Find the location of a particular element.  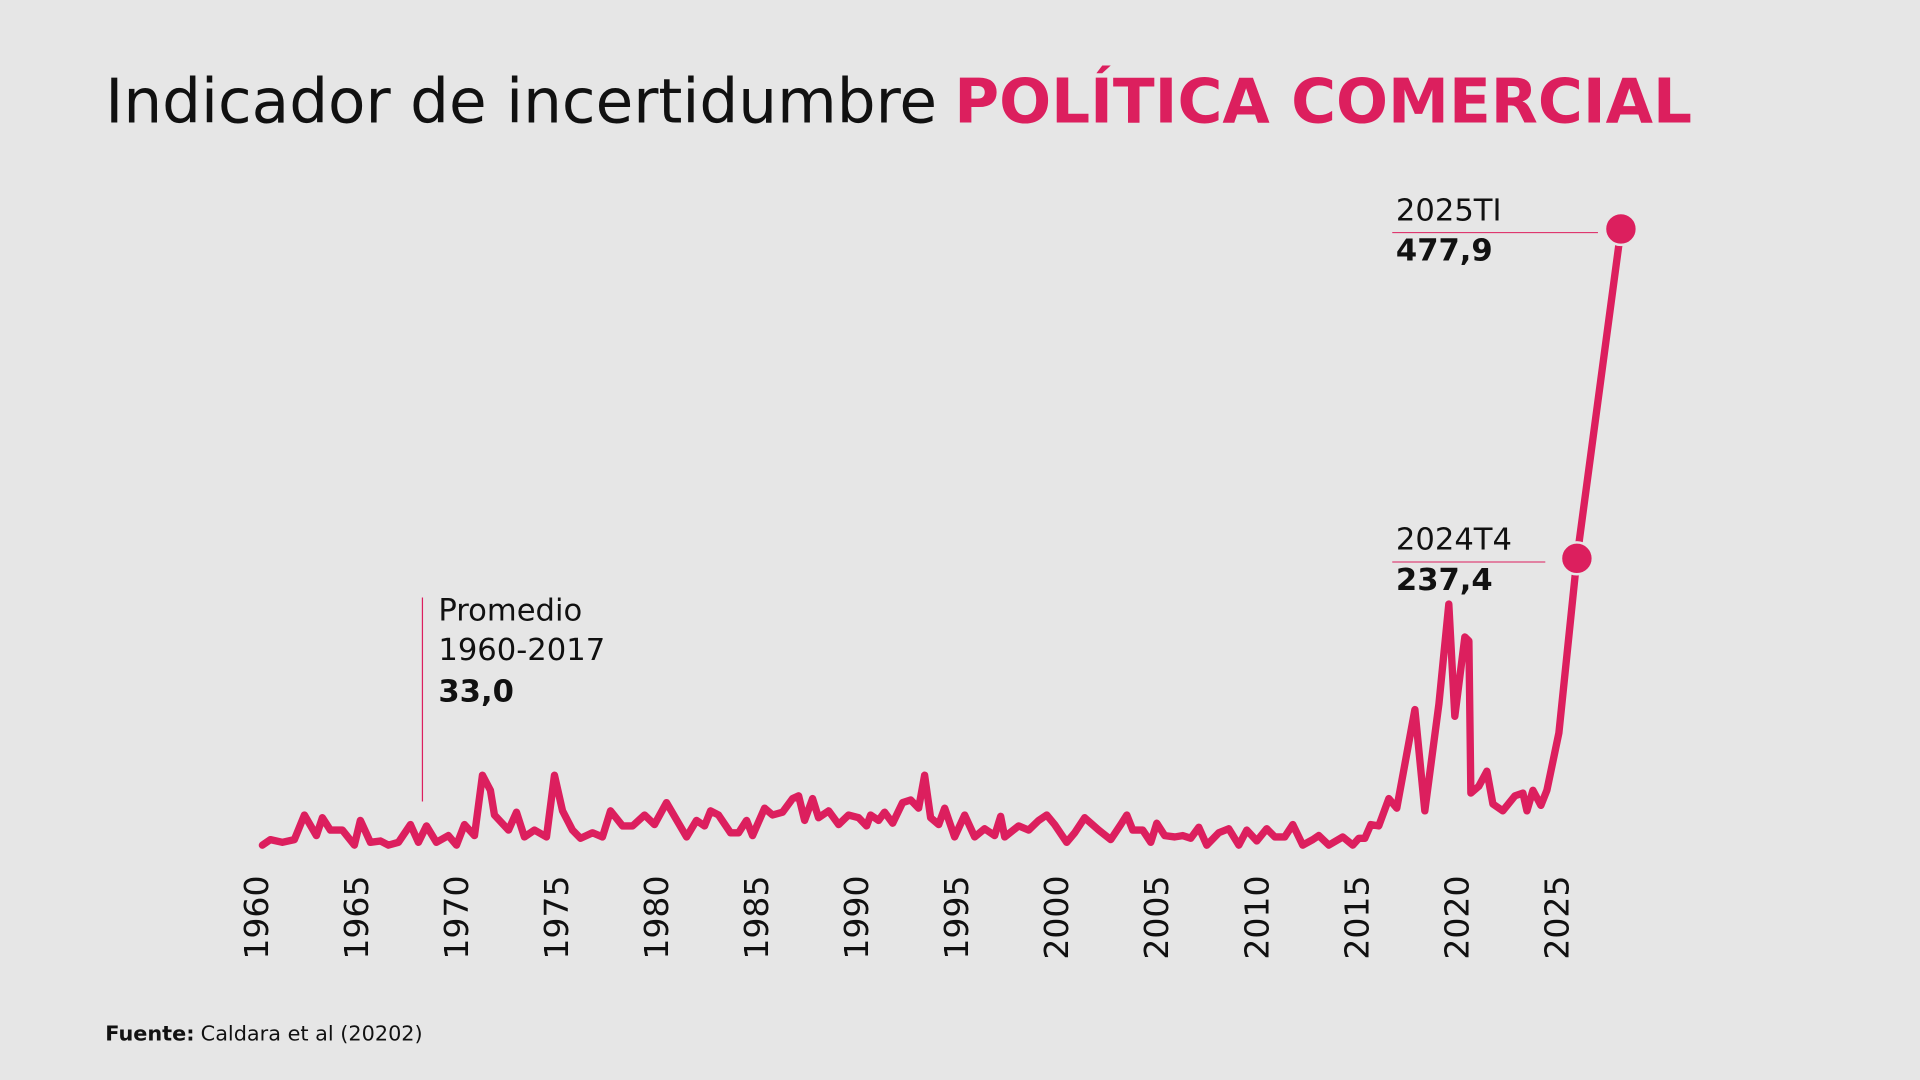

annotation-label: 2024T4 is located at coordinates (1454, 540).